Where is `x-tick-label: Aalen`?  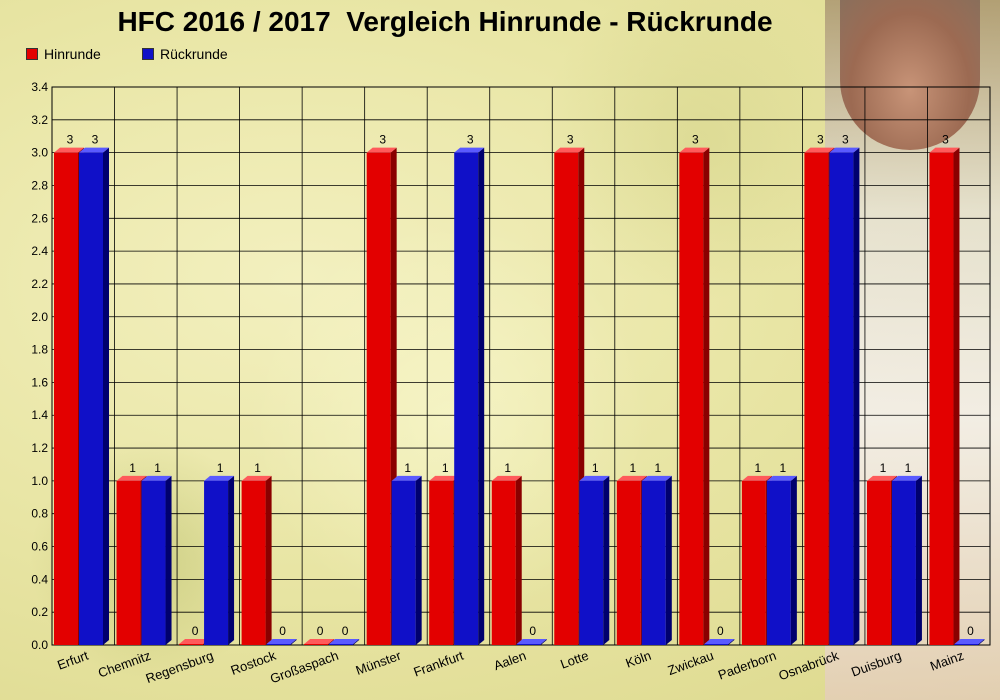
x-tick-label: Aalen is located at coordinates (510, 660).